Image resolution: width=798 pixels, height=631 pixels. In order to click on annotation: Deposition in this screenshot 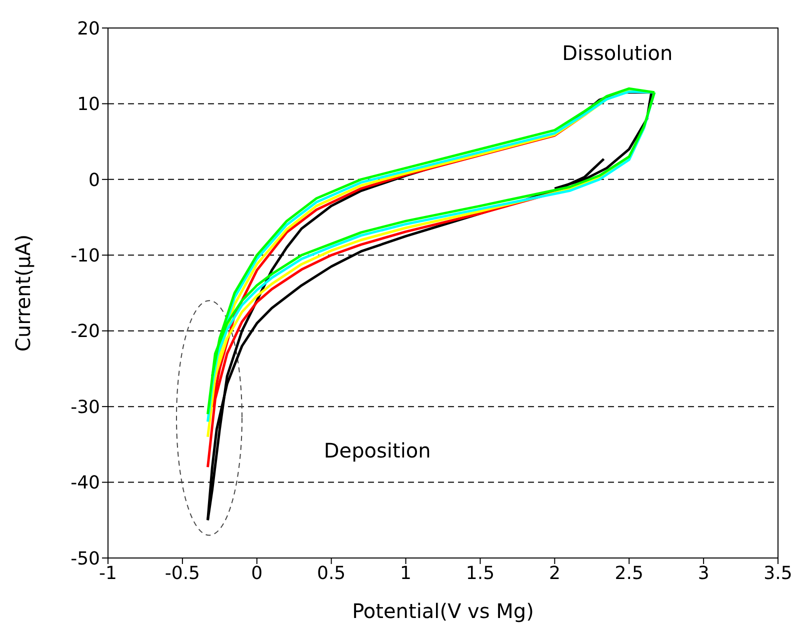, I will do `click(377, 450)`.